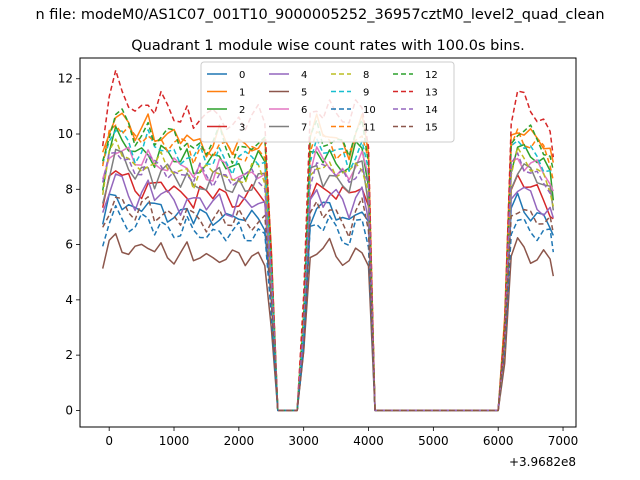 The height and width of the screenshot is (480, 640). What do you see at coordinates (498, 441) in the screenshot?
I see `x-tick-label: 6000` at bounding box center [498, 441].